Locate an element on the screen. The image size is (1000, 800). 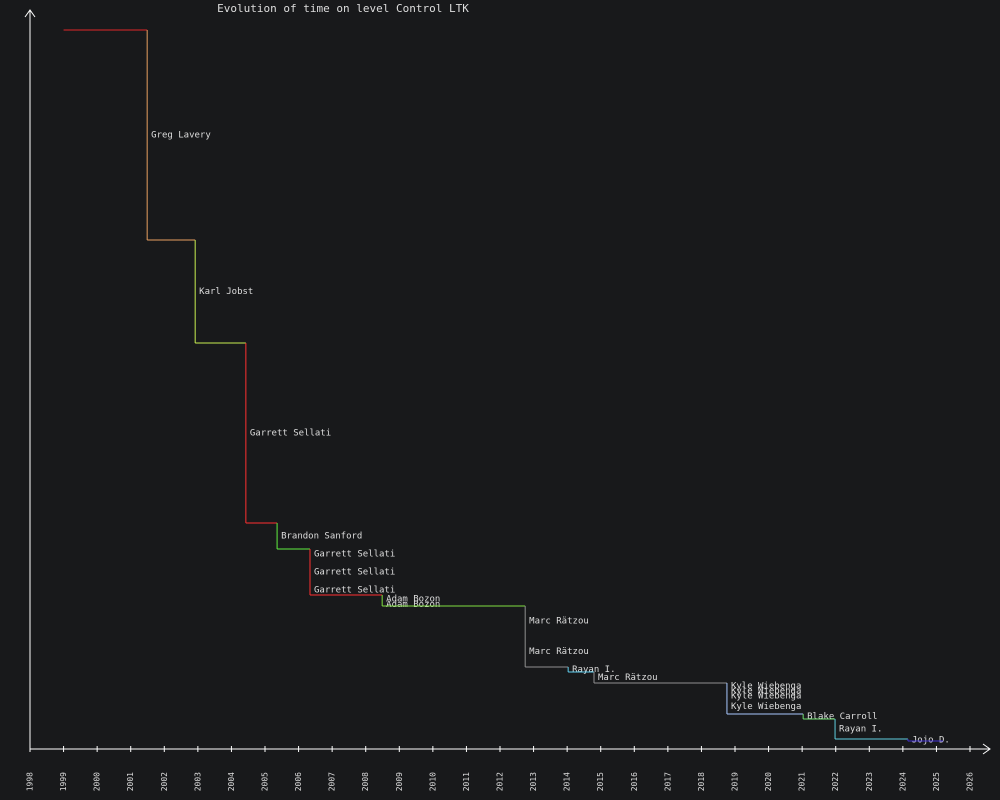
record-label: Blake Carroll is located at coordinates (842, 717).